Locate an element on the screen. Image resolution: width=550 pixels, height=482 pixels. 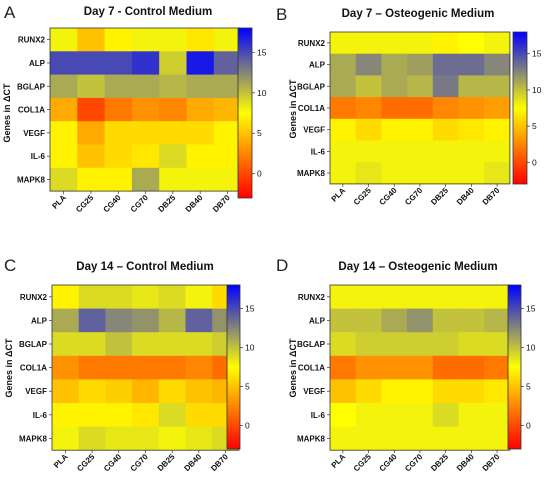
panel-letter: A is located at coordinates (10, 12).